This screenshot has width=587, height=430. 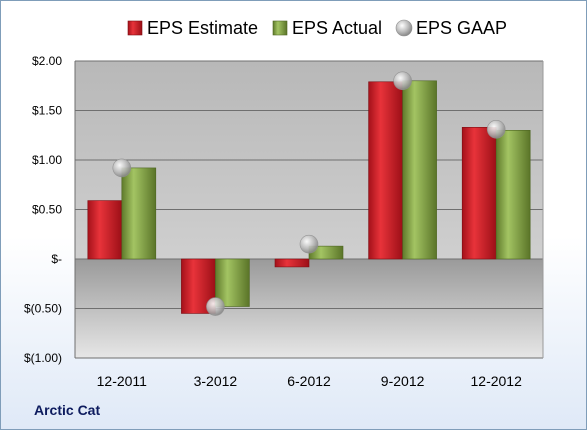 I want to click on legend: EPS Estimate EPS Actual EPS GAAP, so click(x=317, y=28).